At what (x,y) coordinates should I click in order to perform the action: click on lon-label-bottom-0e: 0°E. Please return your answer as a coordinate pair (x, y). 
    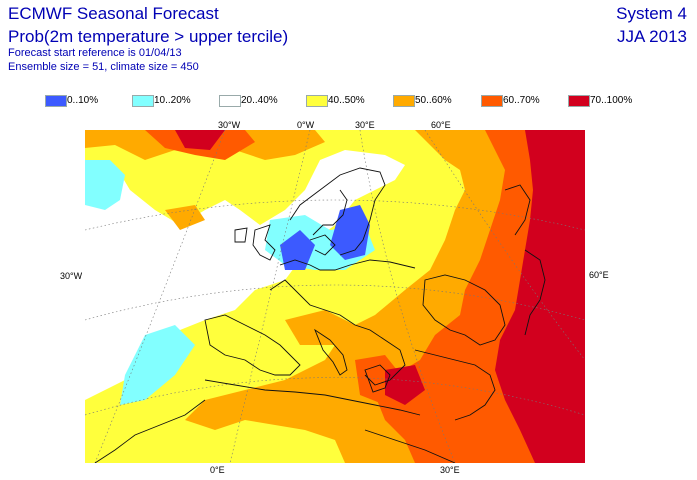
    Looking at the image, I should click on (217, 470).